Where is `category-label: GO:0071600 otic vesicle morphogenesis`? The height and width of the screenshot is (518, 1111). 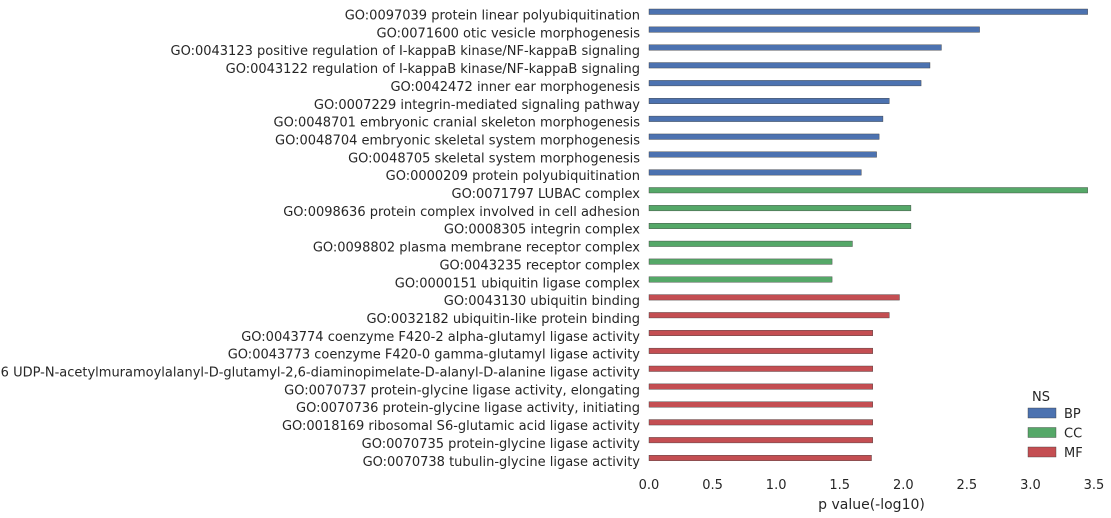
category-label: GO:0071600 otic vesicle morphogenesis is located at coordinates (509, 33).